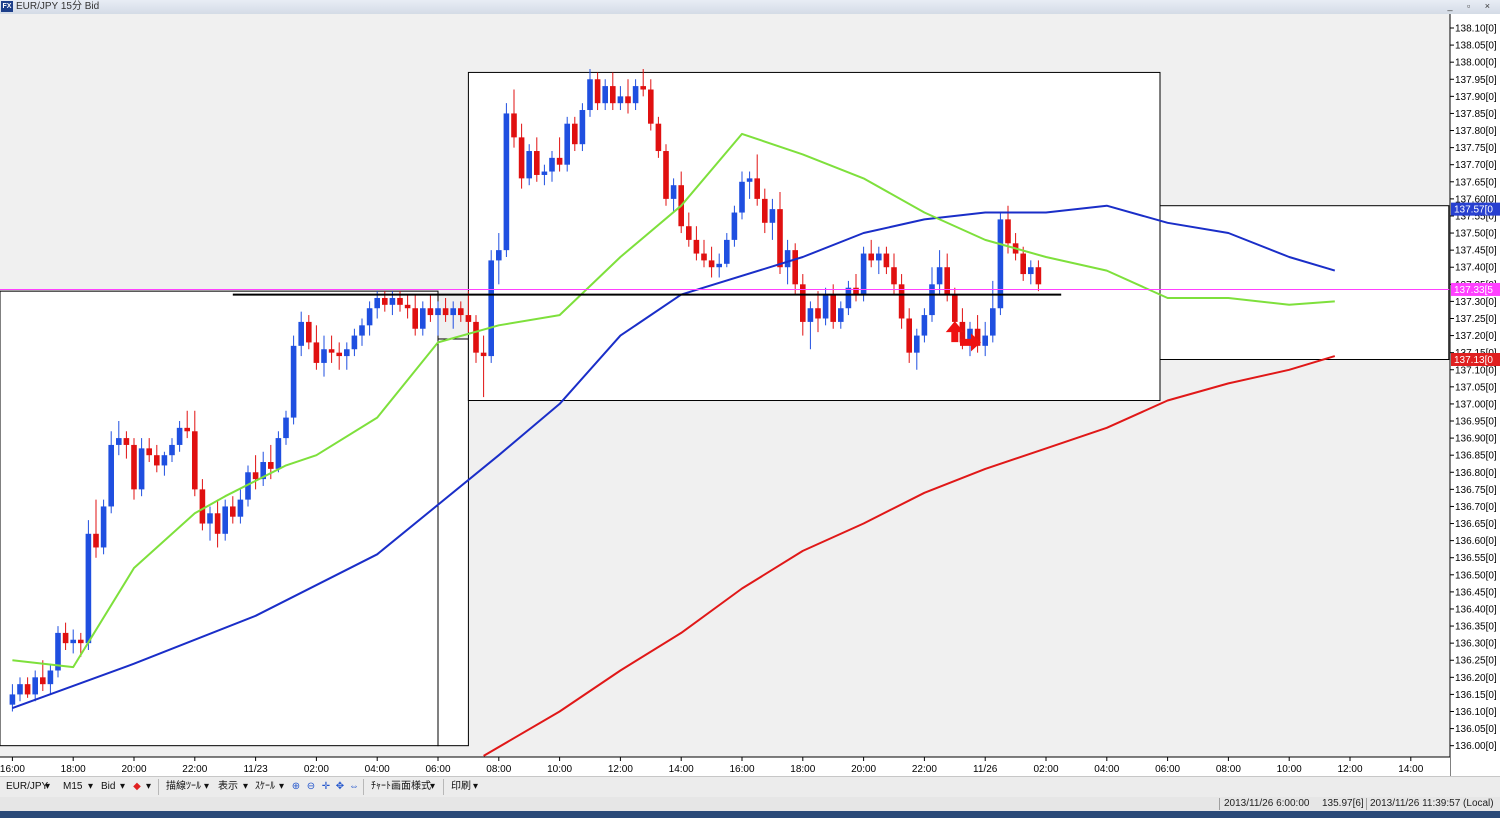 This screenshot has height=818, width=1500. Describe the element at coordinates (246, 786) in the screenshot. I see `display-dropdown-icon: ▾` at that location.